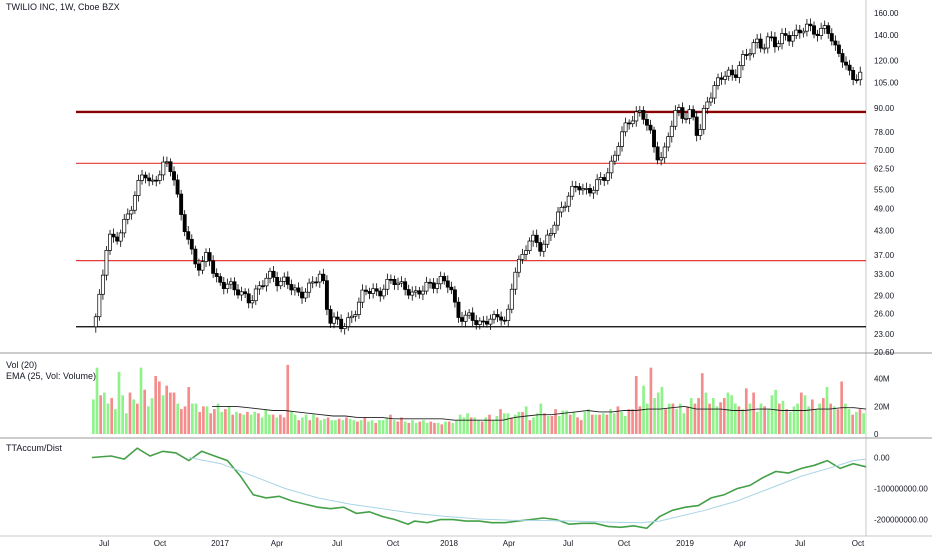 This screenshot has width=932, height=550. I want to click on exchange-label: Cboe BZX, so click(99, 7).